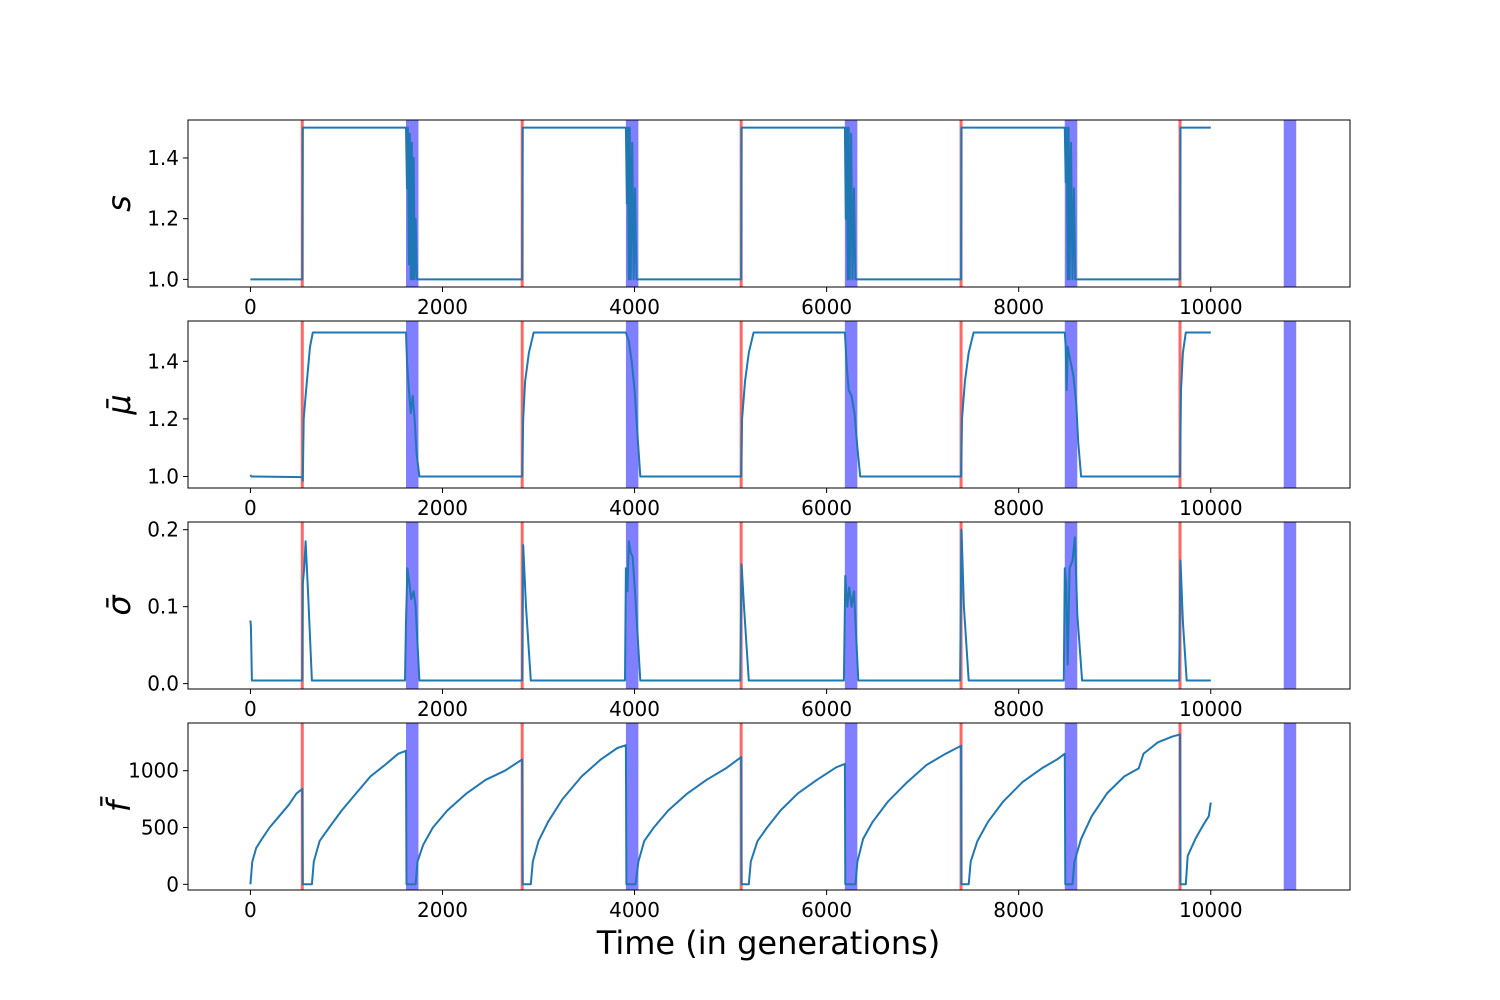  I want to click on y-tick-label-3: 1000, so click(153, 771).